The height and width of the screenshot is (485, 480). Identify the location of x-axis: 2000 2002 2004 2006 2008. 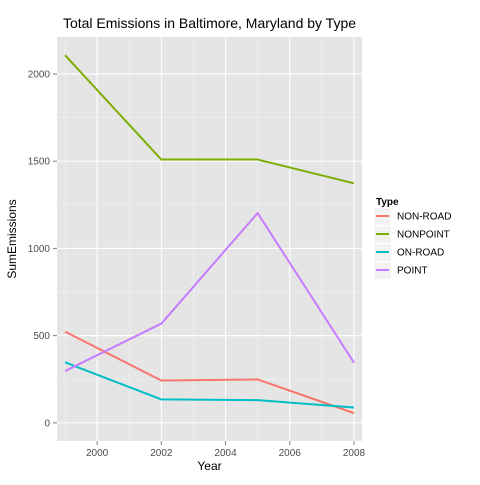
(226, 450).